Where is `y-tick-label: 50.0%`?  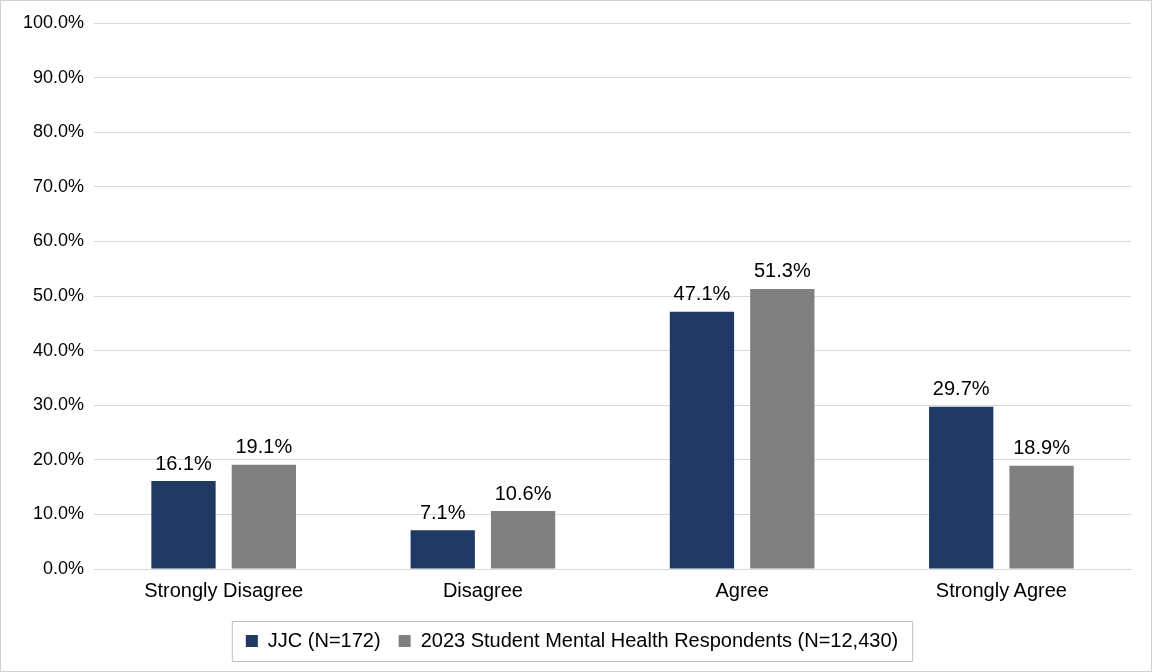 y-tick-label: 50.0% is located at coordinates (59, 294).